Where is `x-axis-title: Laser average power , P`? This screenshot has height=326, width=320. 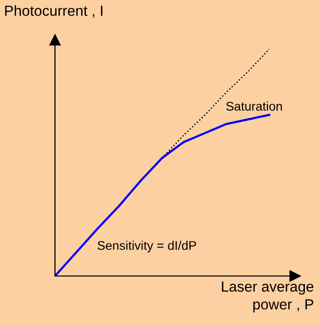 x-axis-title: Laser average power , P is located at coordinates (268, 297).